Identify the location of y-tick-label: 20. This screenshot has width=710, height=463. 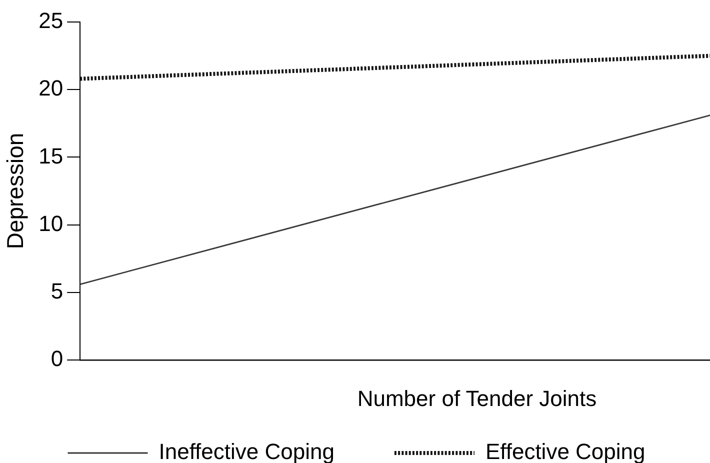
(51, 88).